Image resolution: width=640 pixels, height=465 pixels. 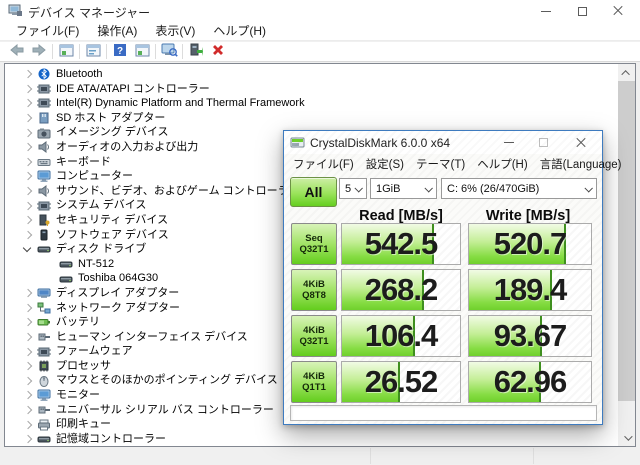 What do you see at coordinates (546, 11) in the screenshot?
I see `dm-minimize-button` at bounding box center [546, 11].